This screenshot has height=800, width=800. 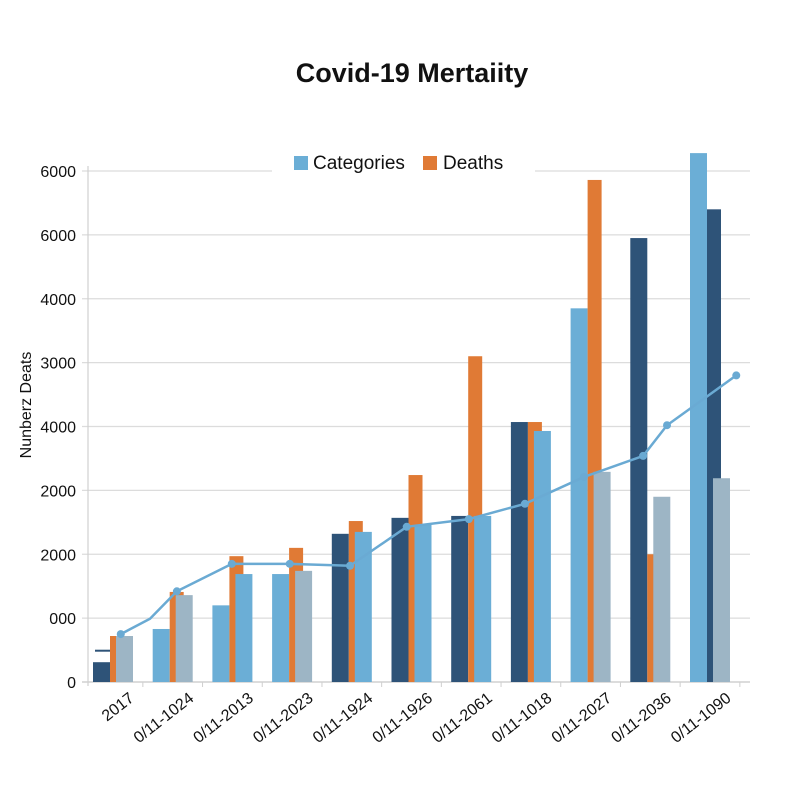 What do you see at coordinates (301, 163) in the screenshot?
I see `legend-swatch-categories` at bounding box center [301, 163].